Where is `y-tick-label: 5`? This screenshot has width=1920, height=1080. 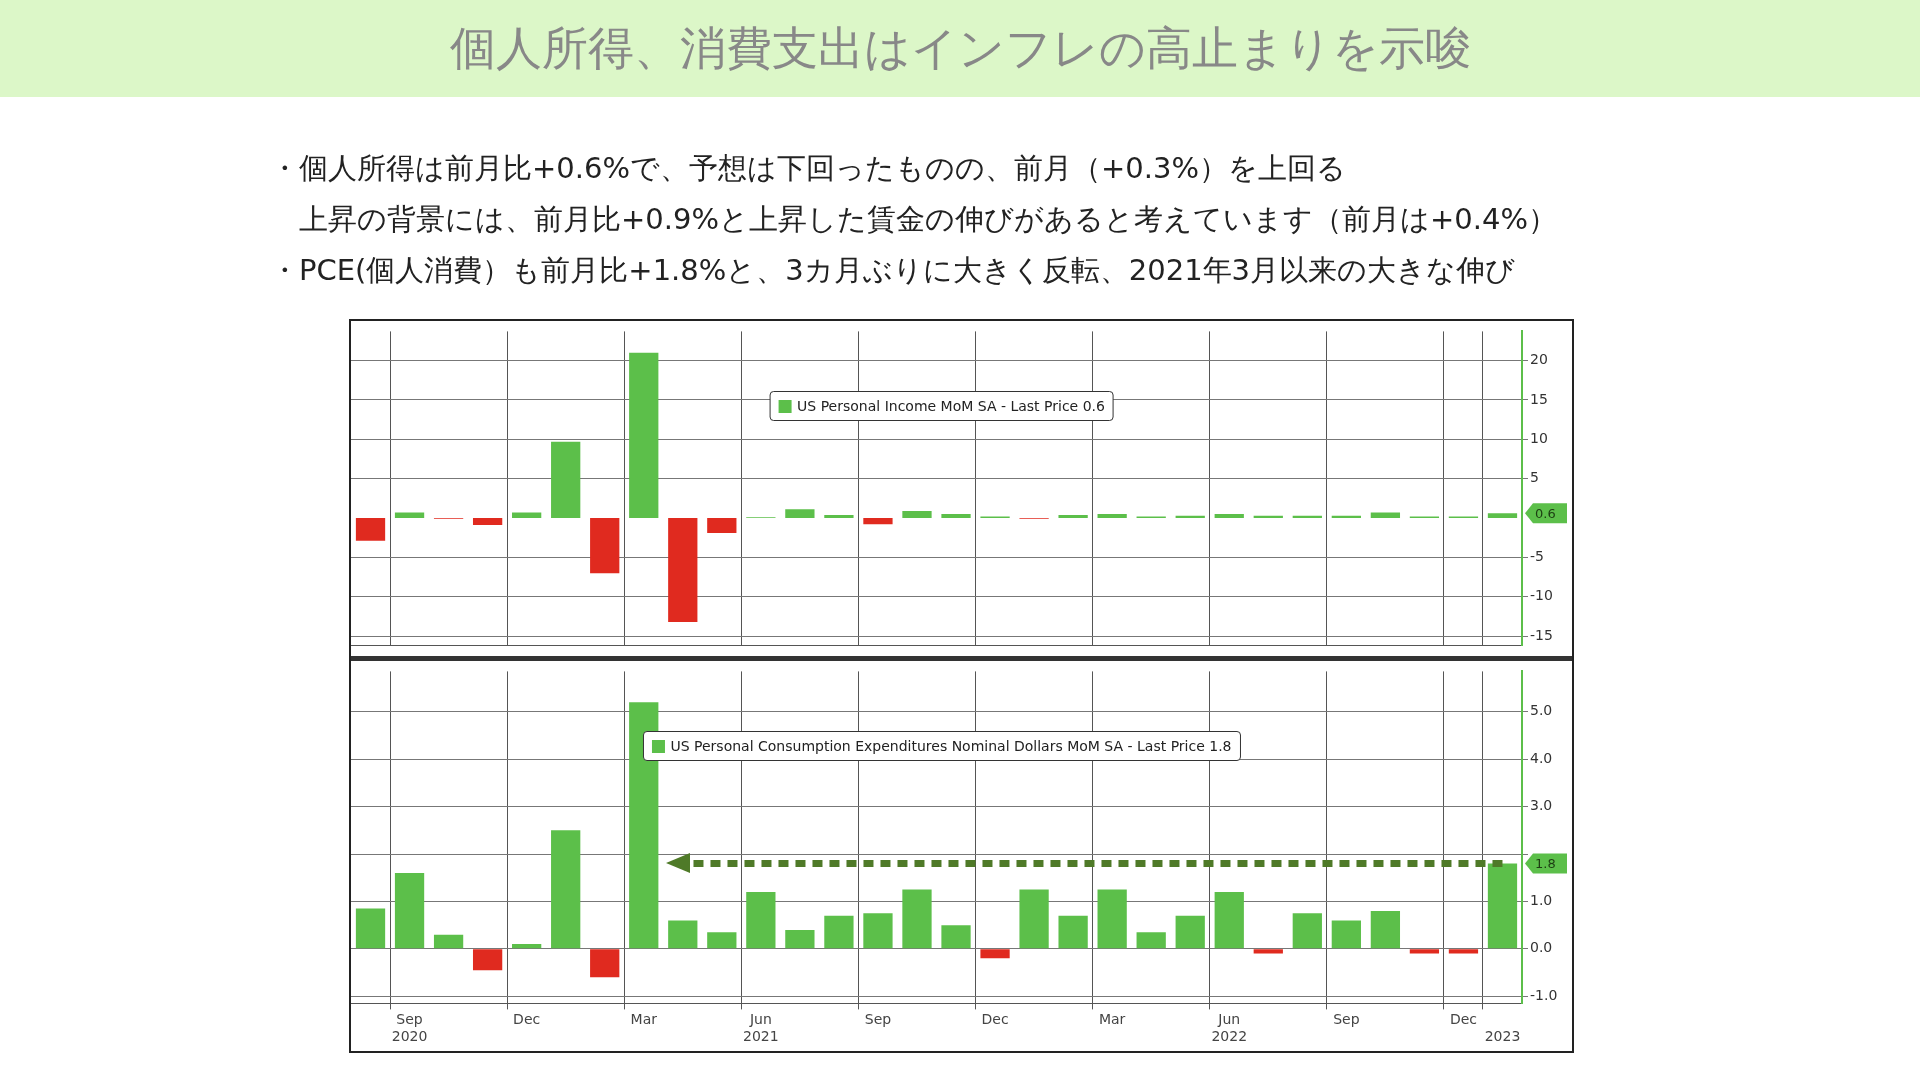
y-tick-label: 5 is located at coordinates (1534, 477).